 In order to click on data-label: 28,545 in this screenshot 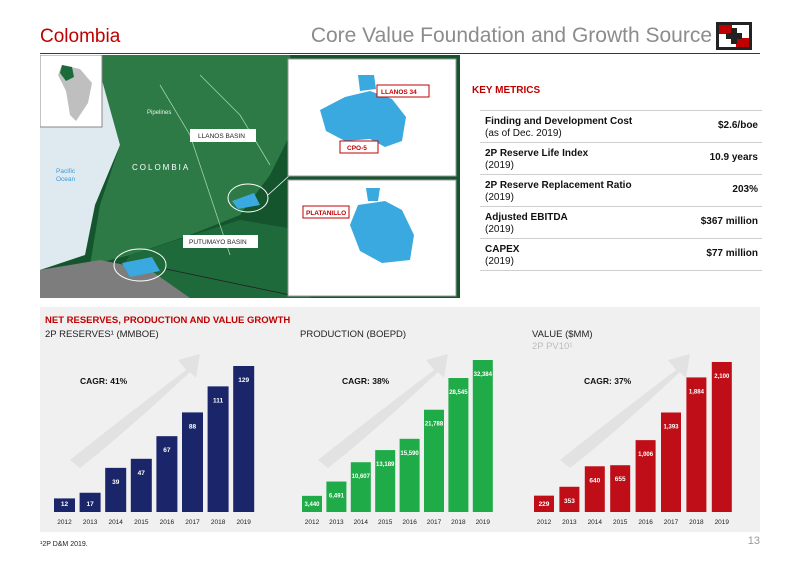, I will do `click(458, 393)`.